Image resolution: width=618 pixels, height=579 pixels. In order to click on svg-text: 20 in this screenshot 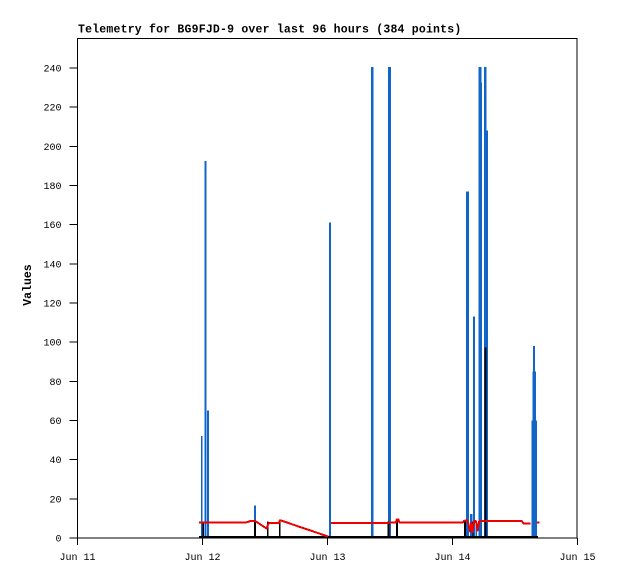, I will do `click(55, 500)`.